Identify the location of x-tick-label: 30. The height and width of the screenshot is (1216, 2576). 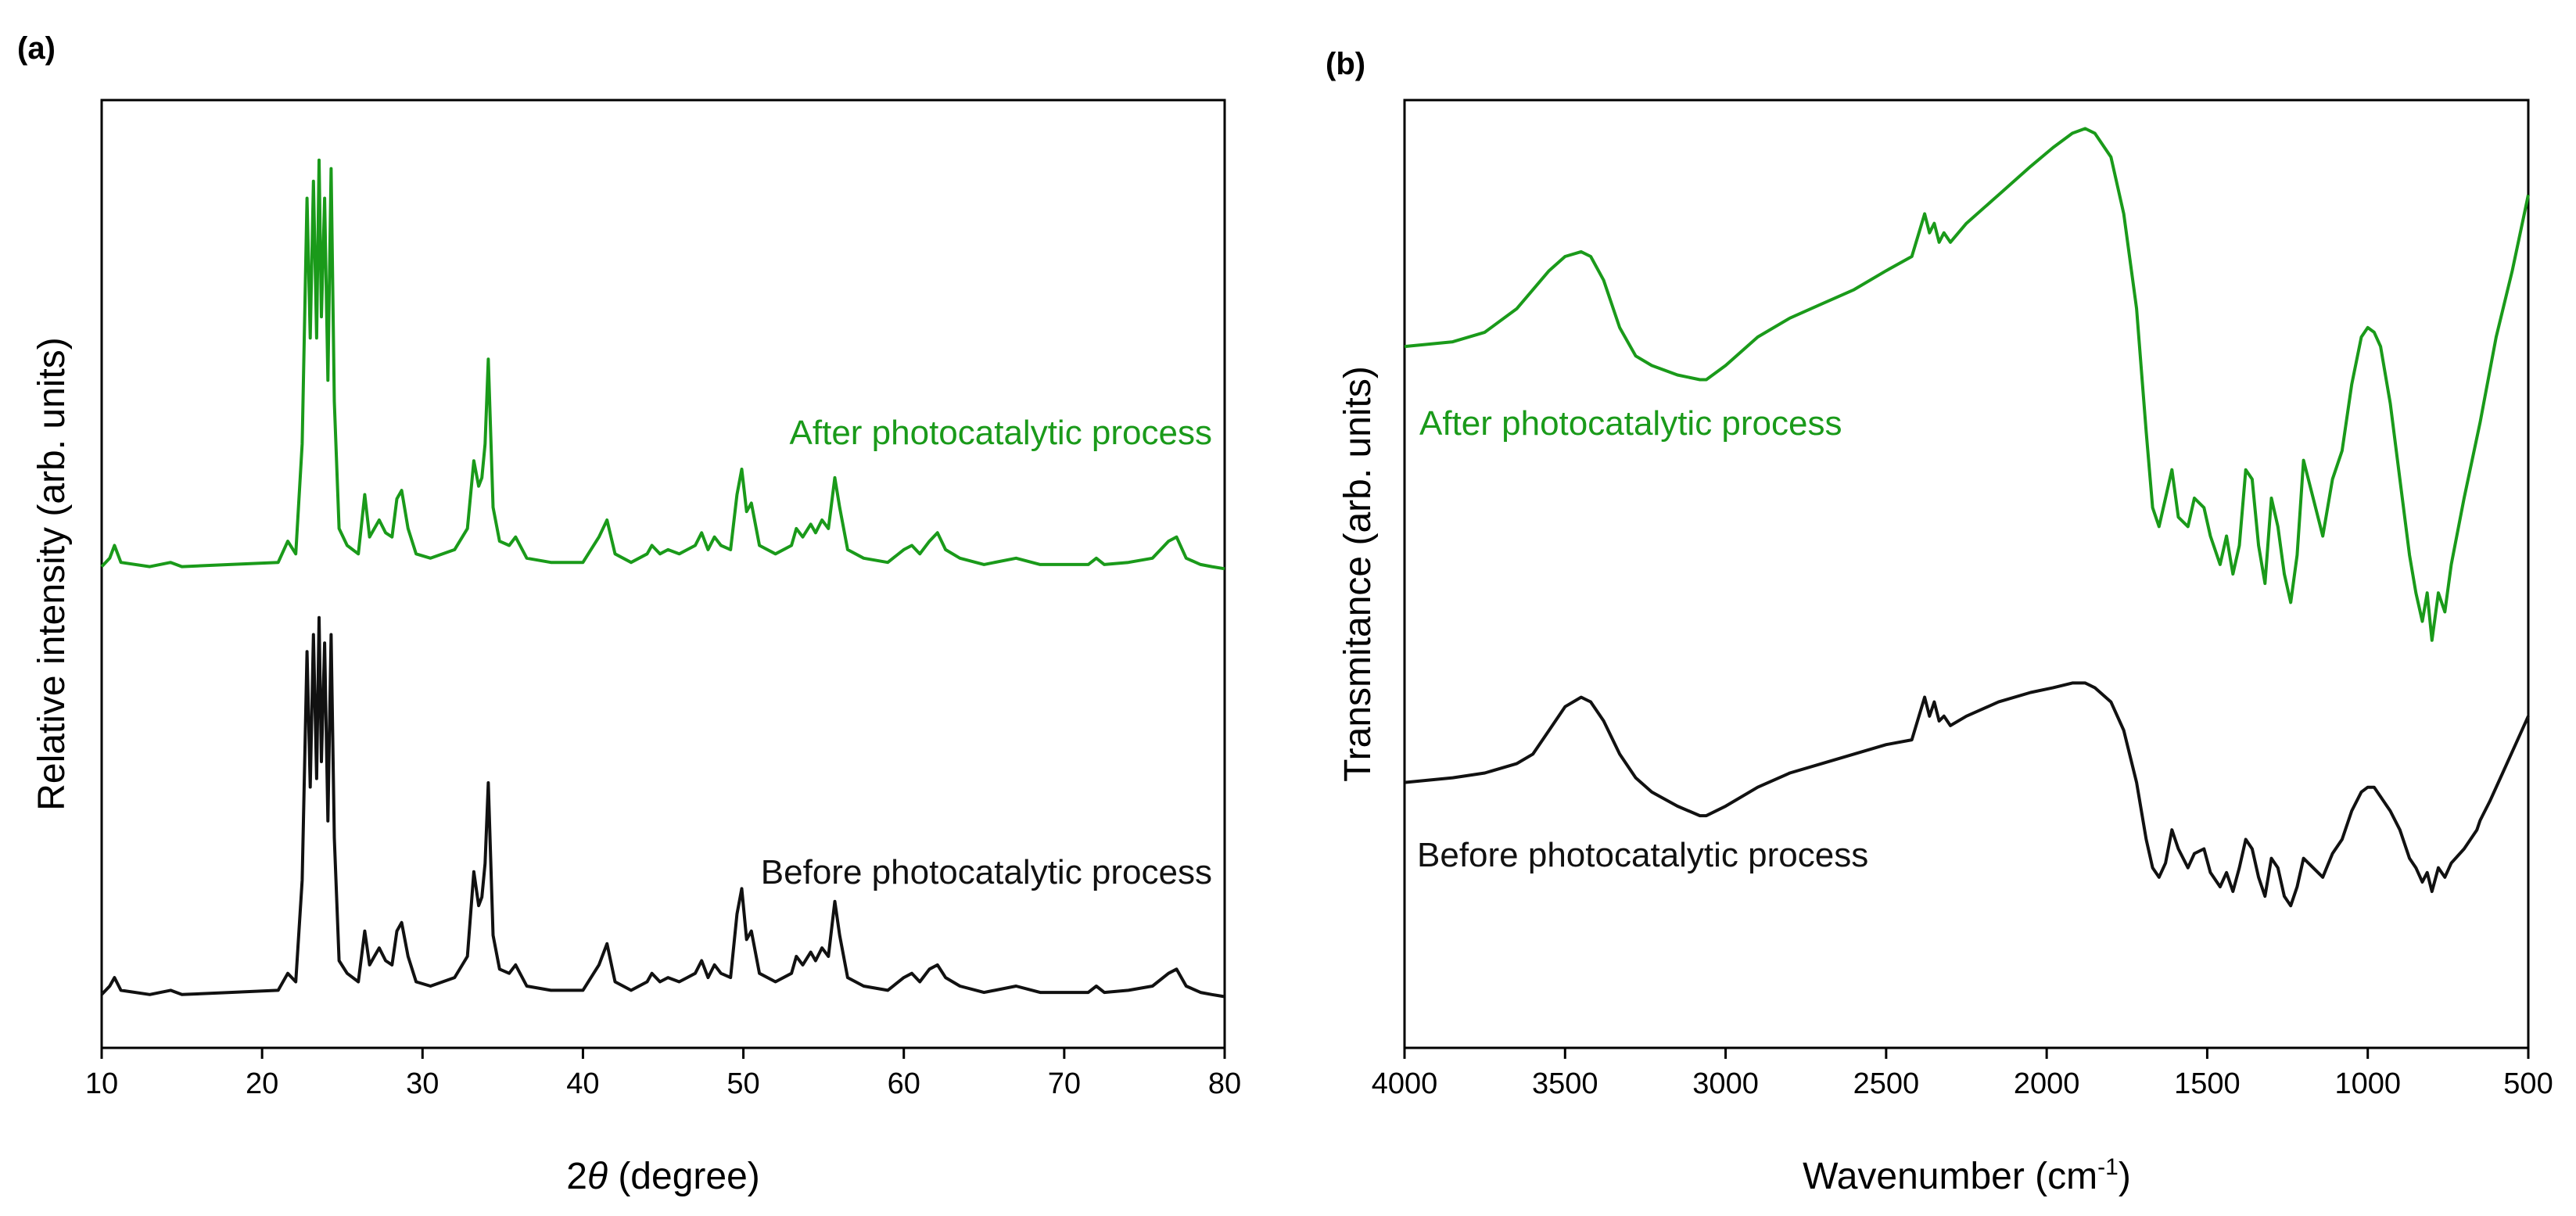
(422, 1083).